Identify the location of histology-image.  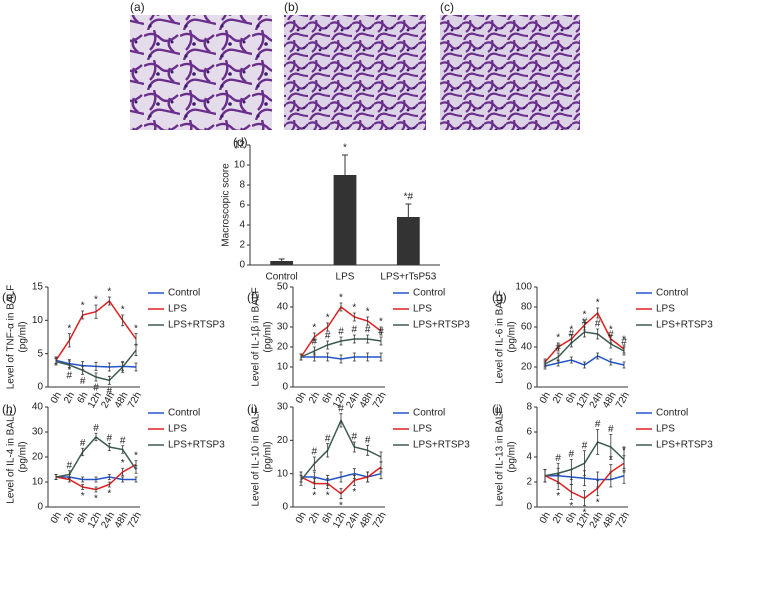
(201, 72).